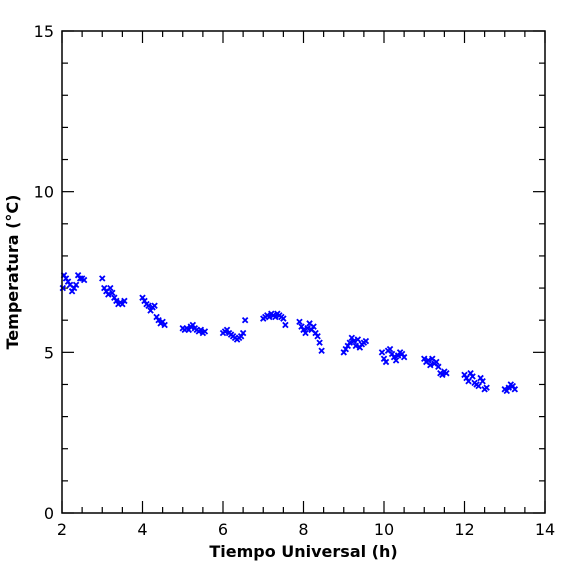  I want to click on x-tick-label: 14, so click(545, 529).